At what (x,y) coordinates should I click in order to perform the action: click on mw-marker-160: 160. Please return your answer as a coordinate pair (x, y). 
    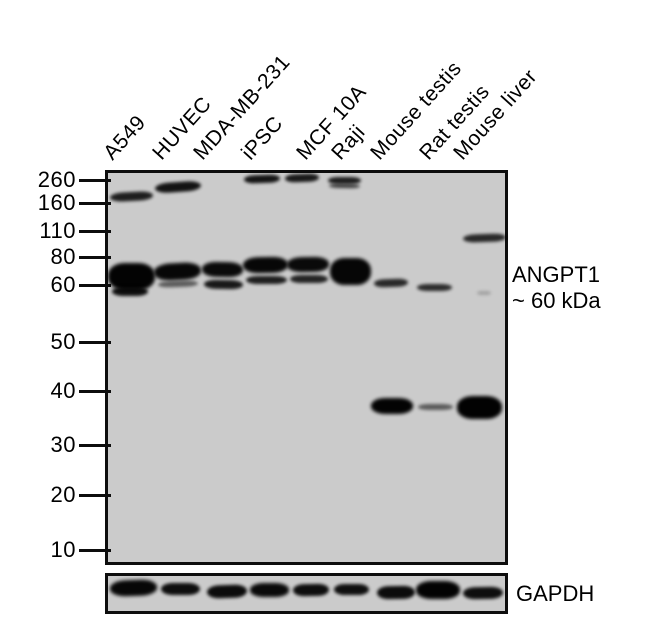
    Looking at the image, I should click on (56, 202).